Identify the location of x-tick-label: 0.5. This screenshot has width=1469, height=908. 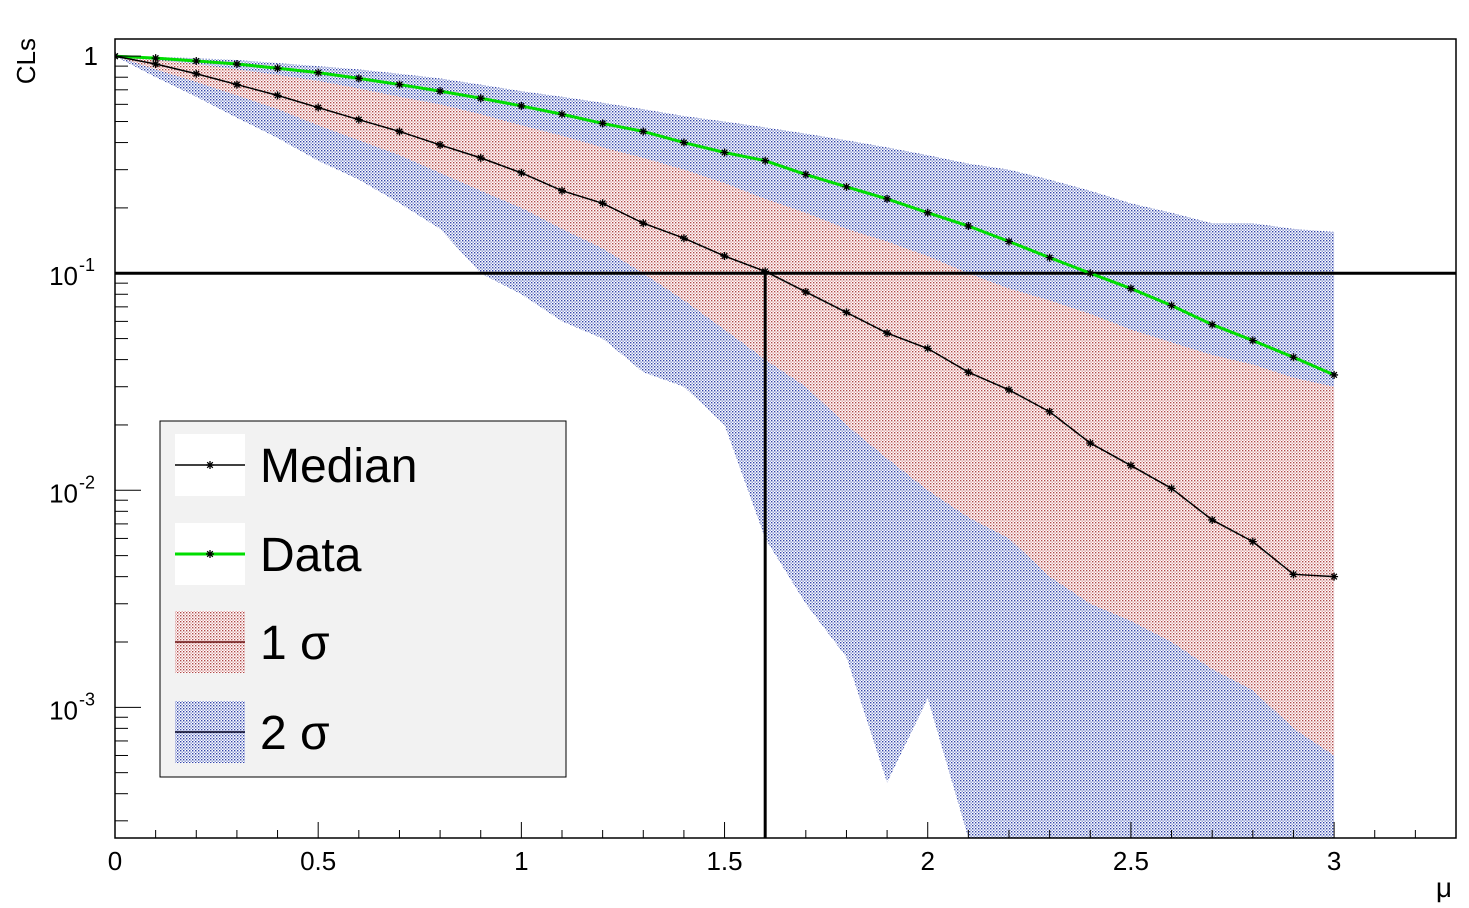
(318, 861).